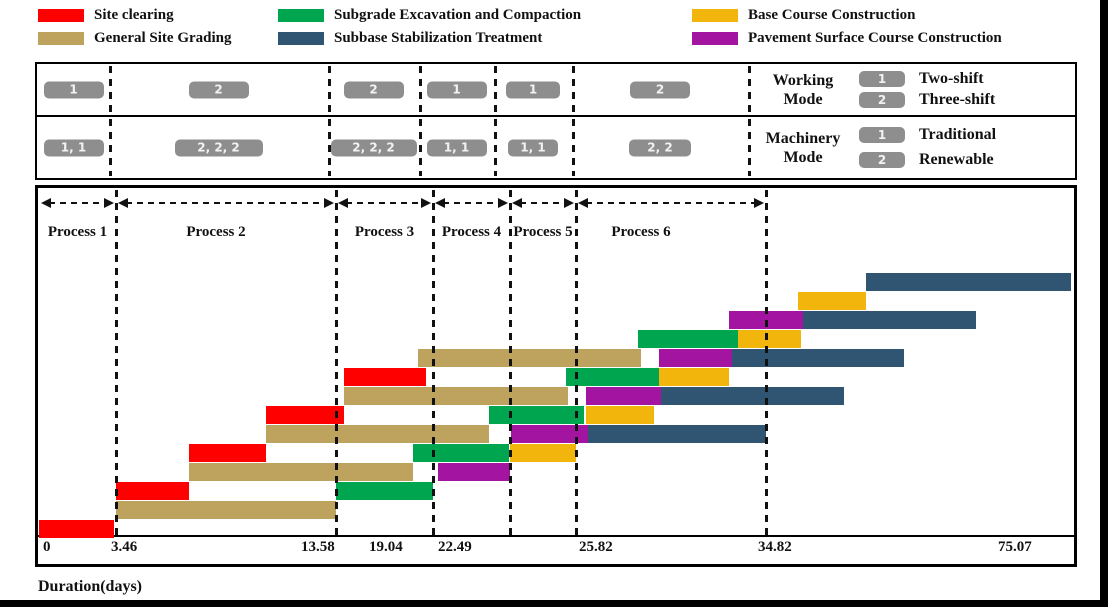 The width and height of the screenshot is (1108, 607). I want to click on working-mode-title-word: Mode, so click(803, 99).